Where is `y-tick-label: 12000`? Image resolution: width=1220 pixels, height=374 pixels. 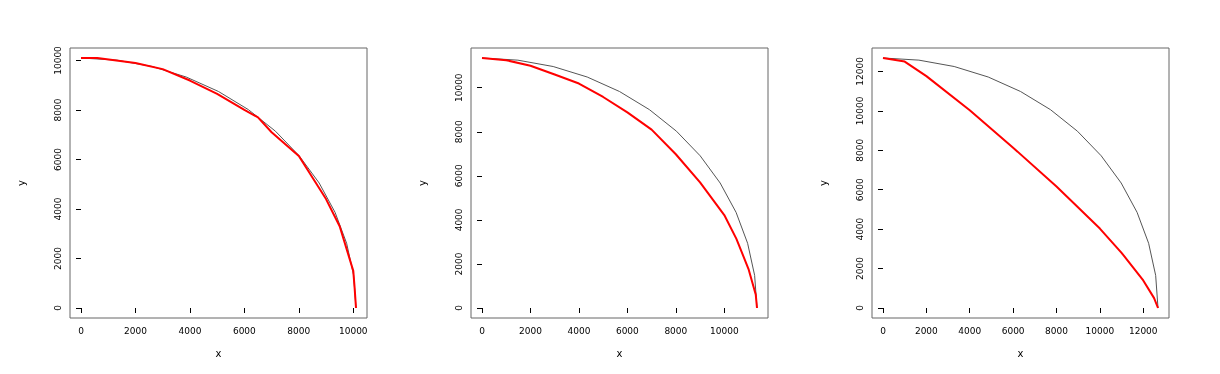 y-tick-label: 12000 is located at coordinates (859, 71).